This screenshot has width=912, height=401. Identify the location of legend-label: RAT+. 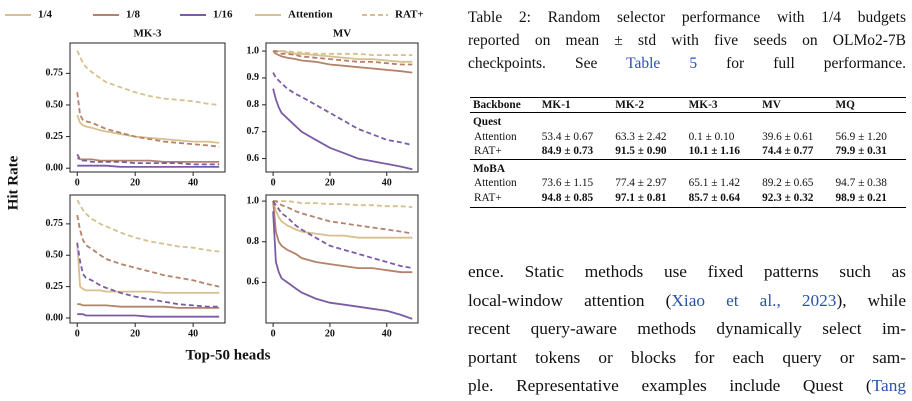
(409, 15).